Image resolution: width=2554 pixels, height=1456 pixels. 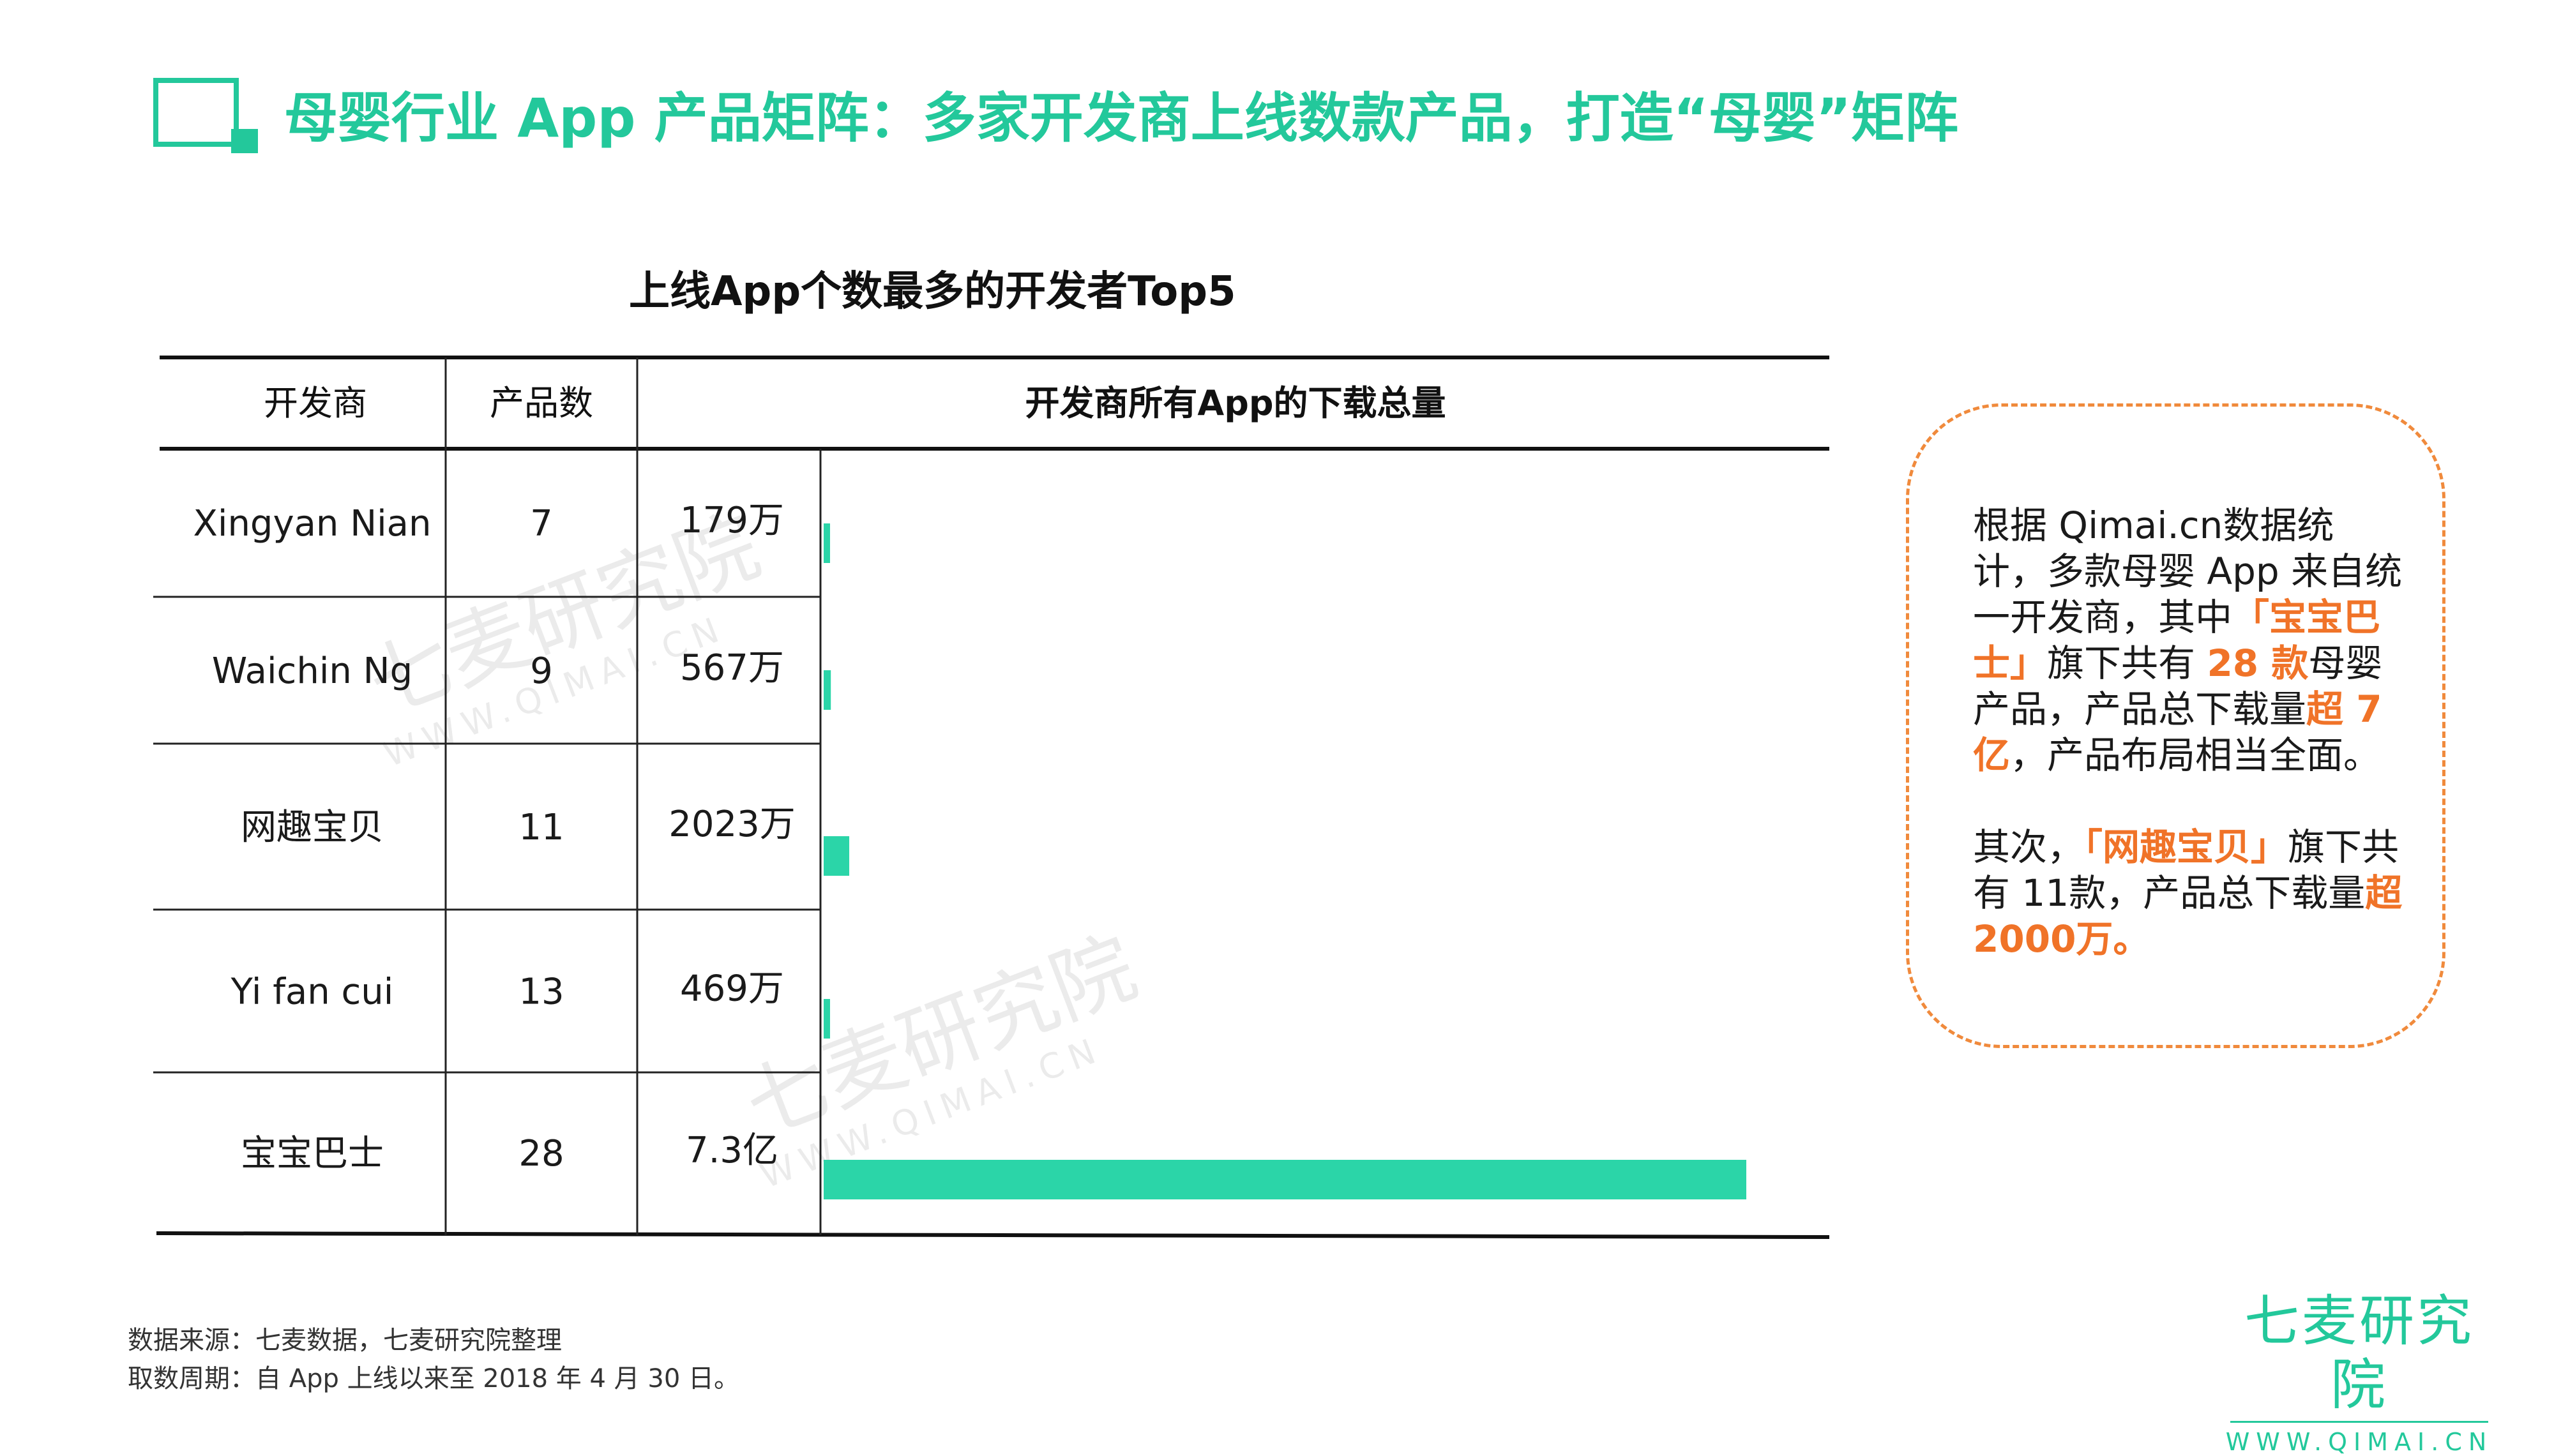 I want to click on data-source-note: 数据来源：七麦数据，七麦研究院整理, so click(x=345, y=1340).